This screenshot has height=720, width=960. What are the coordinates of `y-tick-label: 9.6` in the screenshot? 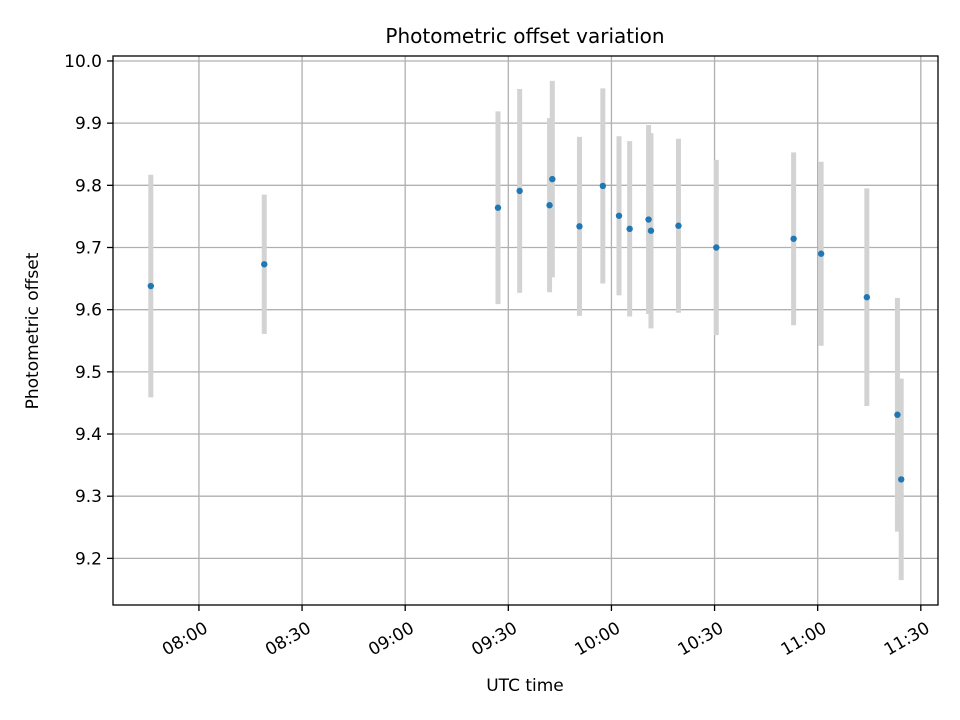 It's located at (88, 311).